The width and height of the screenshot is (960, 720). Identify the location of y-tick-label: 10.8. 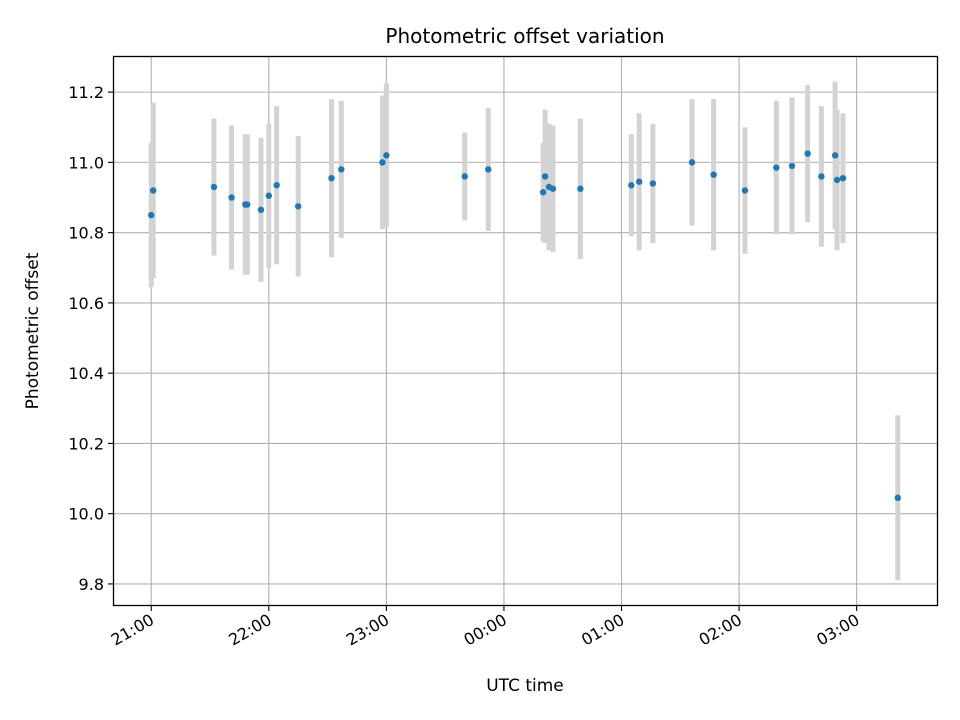
(86, 233).